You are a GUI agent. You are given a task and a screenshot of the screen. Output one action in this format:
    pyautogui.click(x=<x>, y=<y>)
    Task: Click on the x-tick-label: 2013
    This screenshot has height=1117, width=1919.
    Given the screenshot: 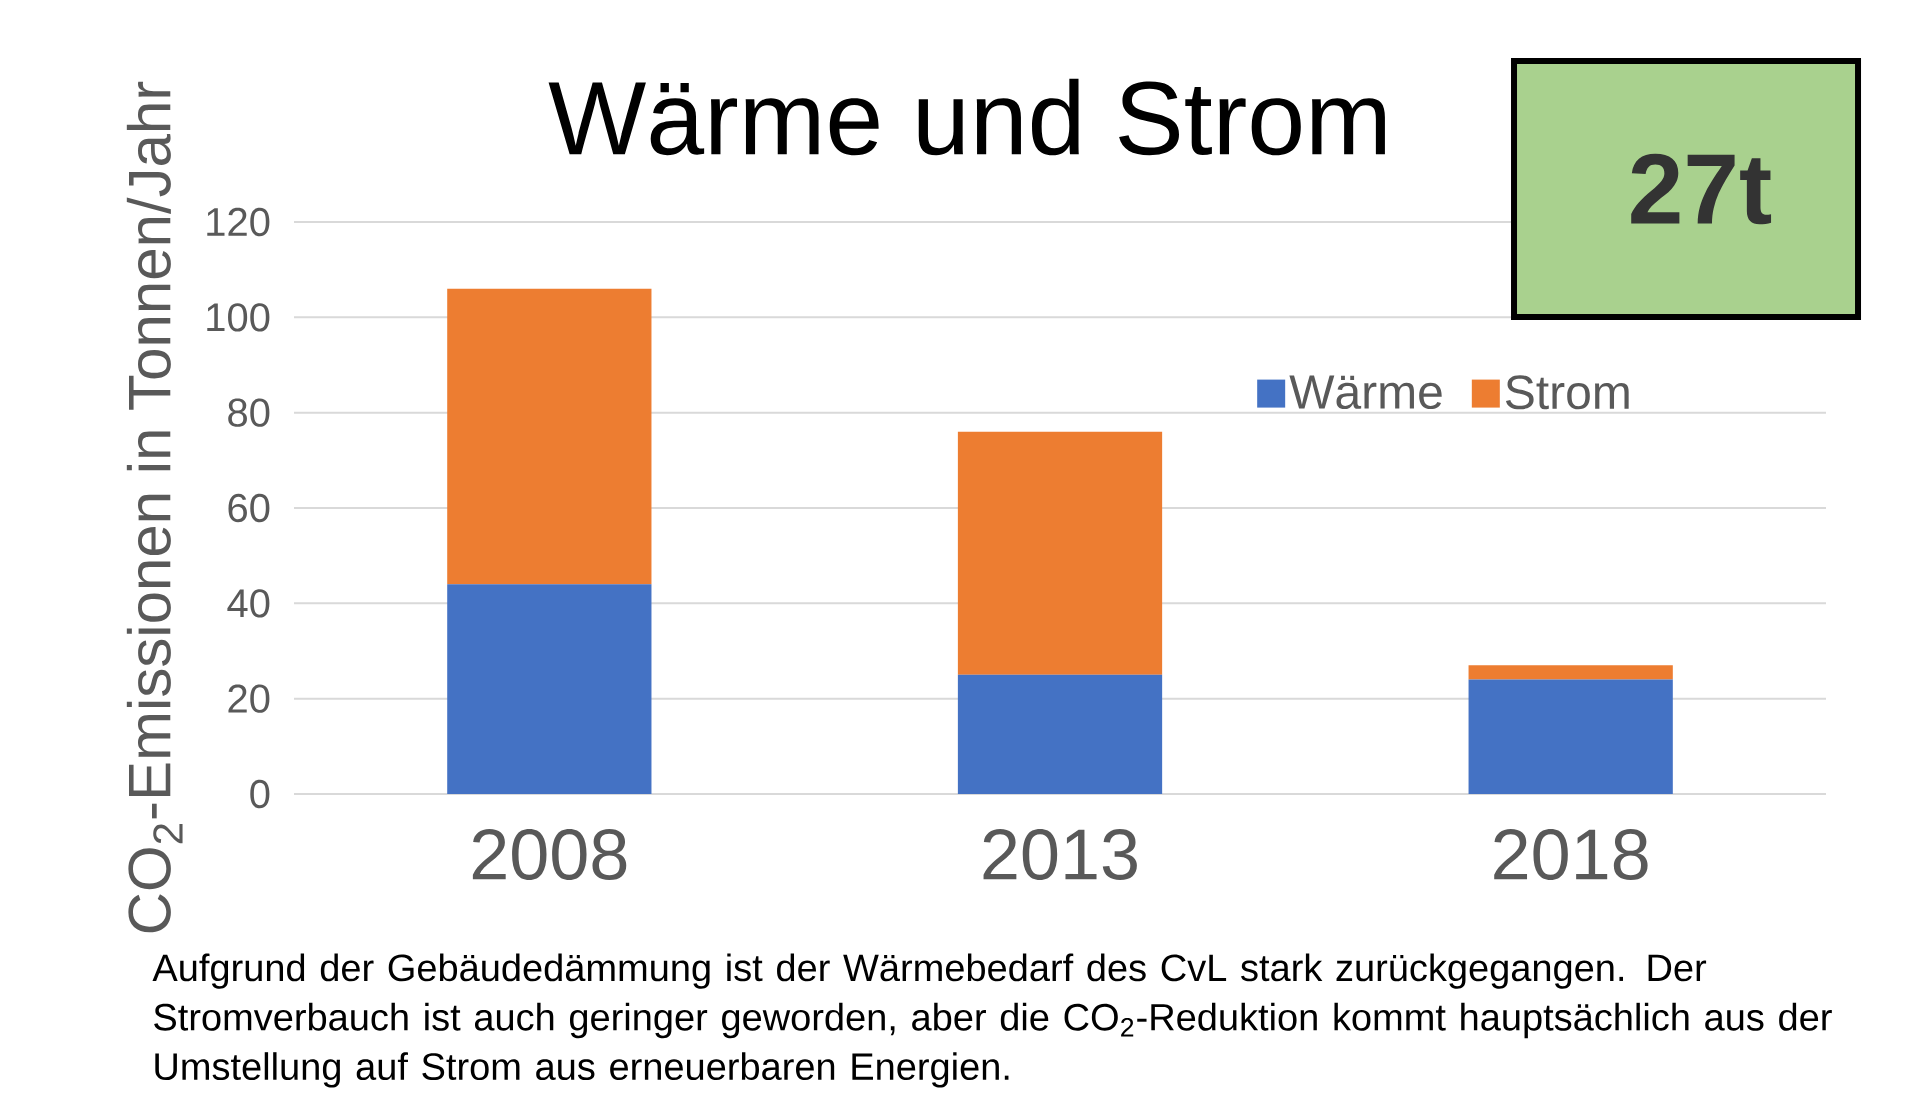 What is the action you would take?
    pyautogui.click(x=1060, y=855)
    